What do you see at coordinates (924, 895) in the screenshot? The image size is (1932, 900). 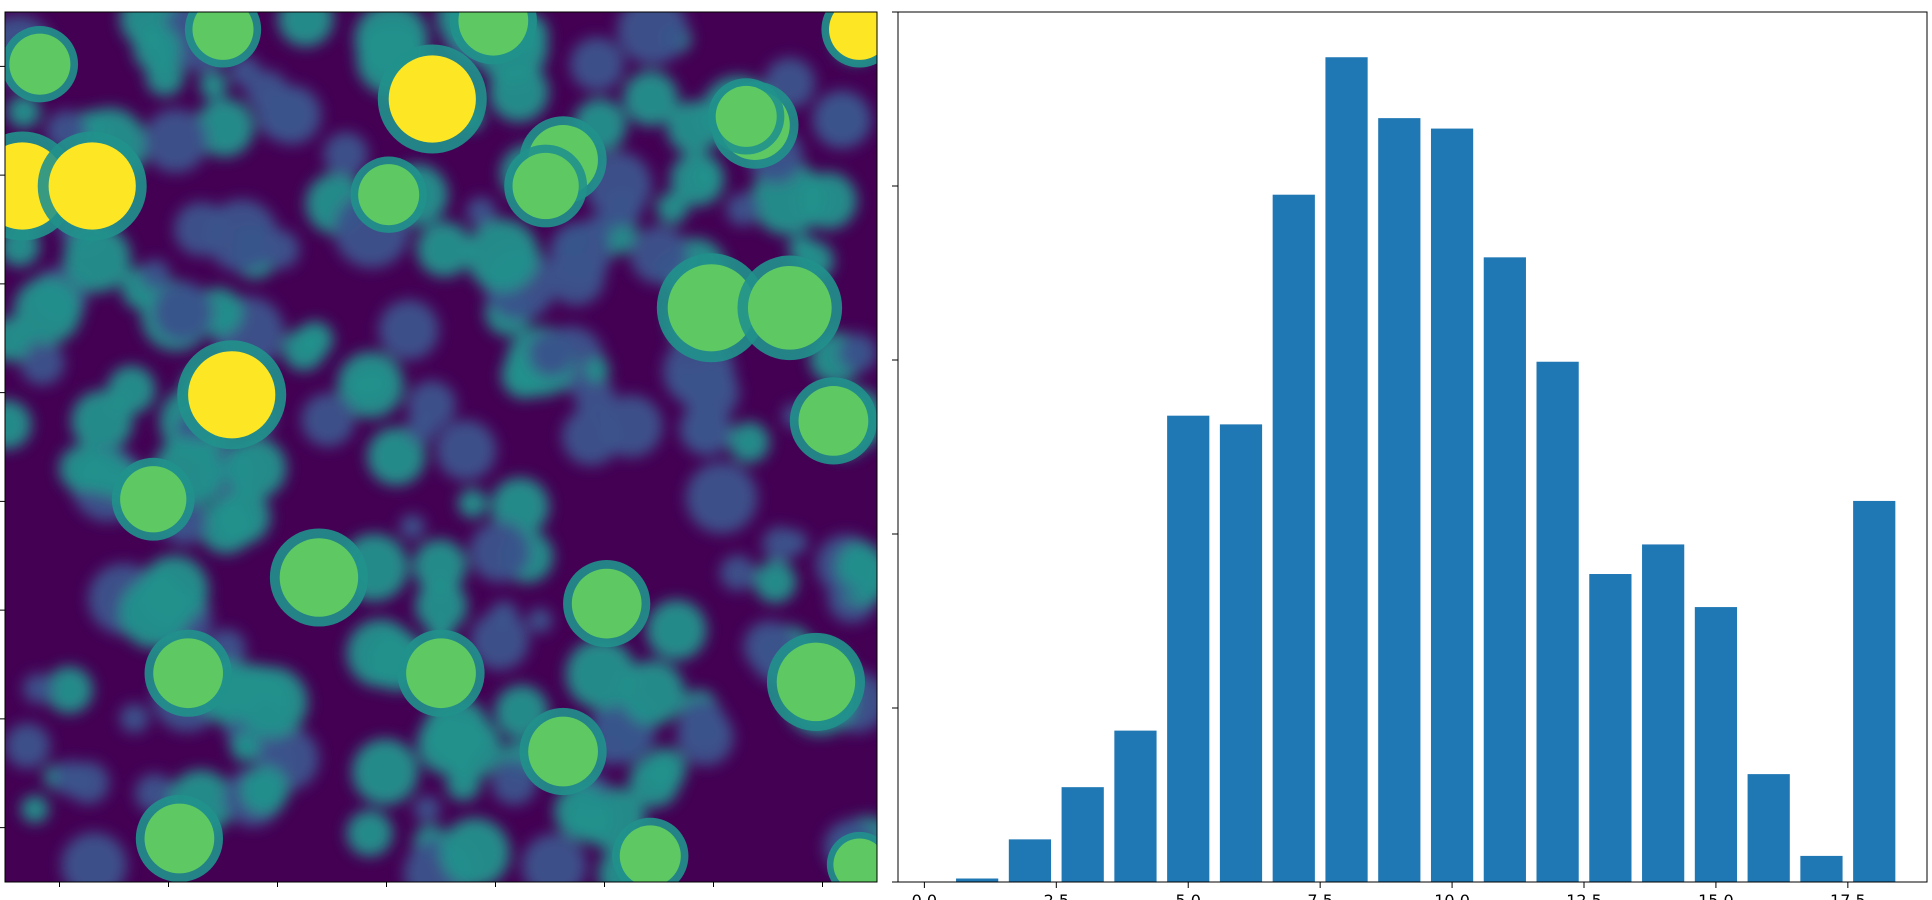 I see `x-tick-label: 0.0` at bounding box center [924, 895].